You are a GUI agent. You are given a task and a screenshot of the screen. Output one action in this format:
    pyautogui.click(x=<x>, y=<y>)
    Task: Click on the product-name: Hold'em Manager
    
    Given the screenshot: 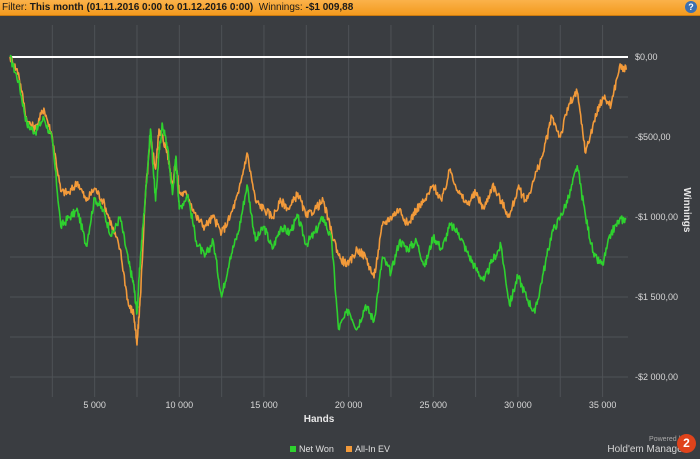 What is the action you would take?
    pyautogui.click(x=646, y=449)
    